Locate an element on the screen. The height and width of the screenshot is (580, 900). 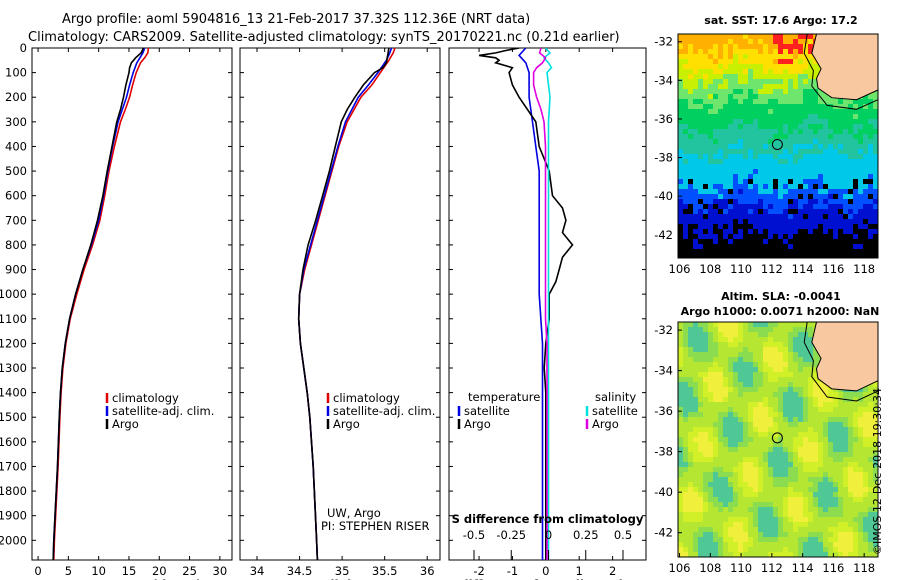
y-tick-label: 200 is located at coordinates (16, 97).